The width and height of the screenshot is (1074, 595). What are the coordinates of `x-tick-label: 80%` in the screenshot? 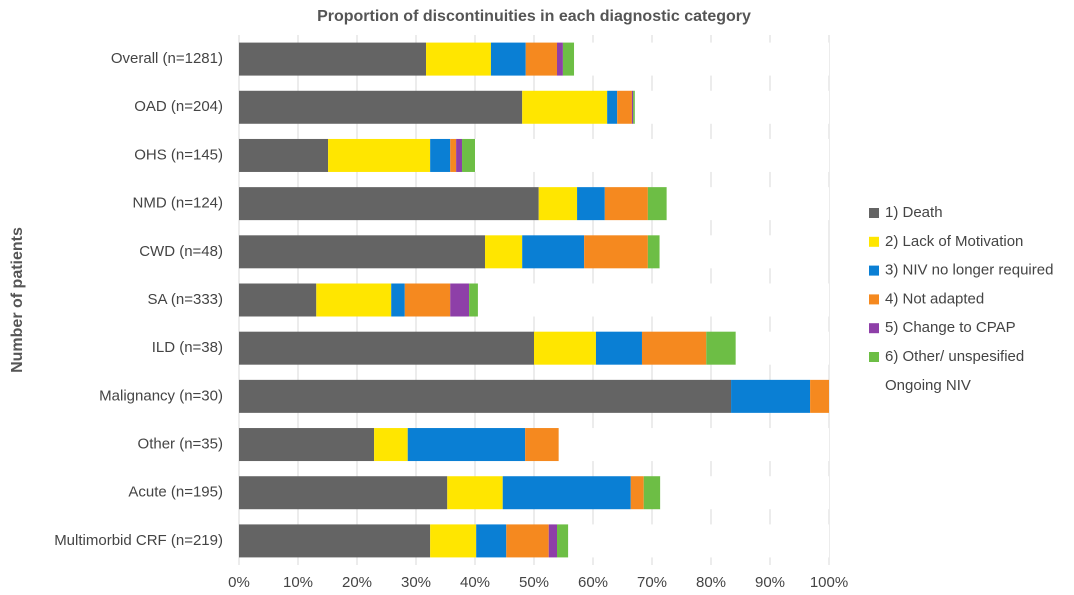 It's located at (711, 582).